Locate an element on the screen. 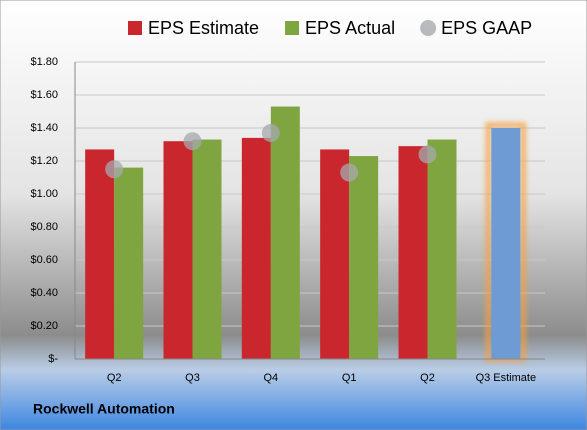  y-tick-label: $0.20 is located at coordinates (44, 326).